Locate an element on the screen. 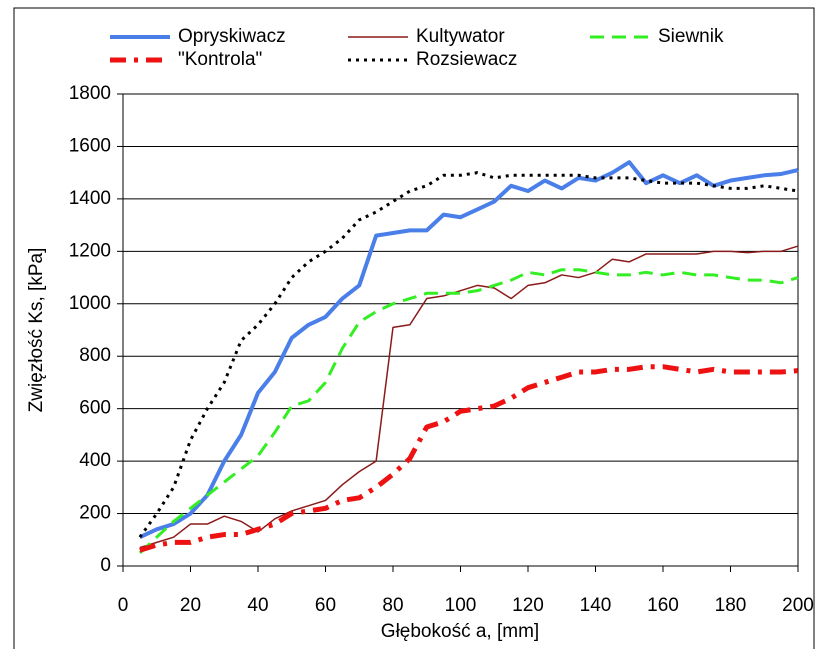 The width and height of the screenshot is (821, 649). y-tick-label: 1000 is located at coordinates (90, 303).